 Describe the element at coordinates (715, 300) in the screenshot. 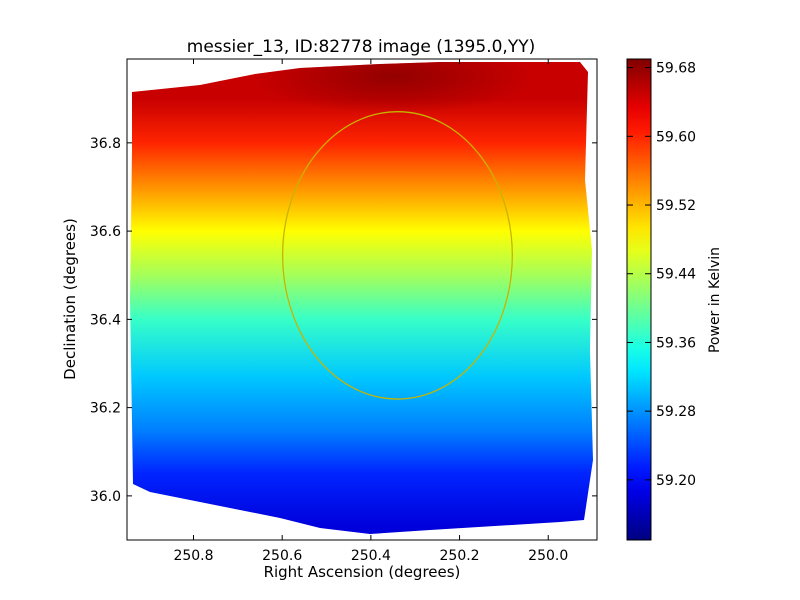

I see `colorbar-label: Power in Kelvin` at that location.